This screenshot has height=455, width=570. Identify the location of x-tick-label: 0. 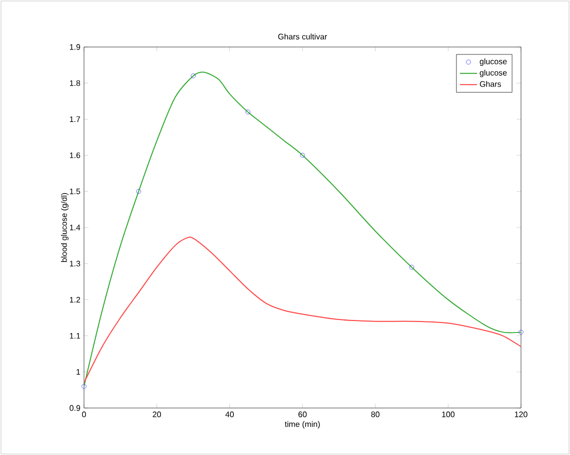
(84, 415).